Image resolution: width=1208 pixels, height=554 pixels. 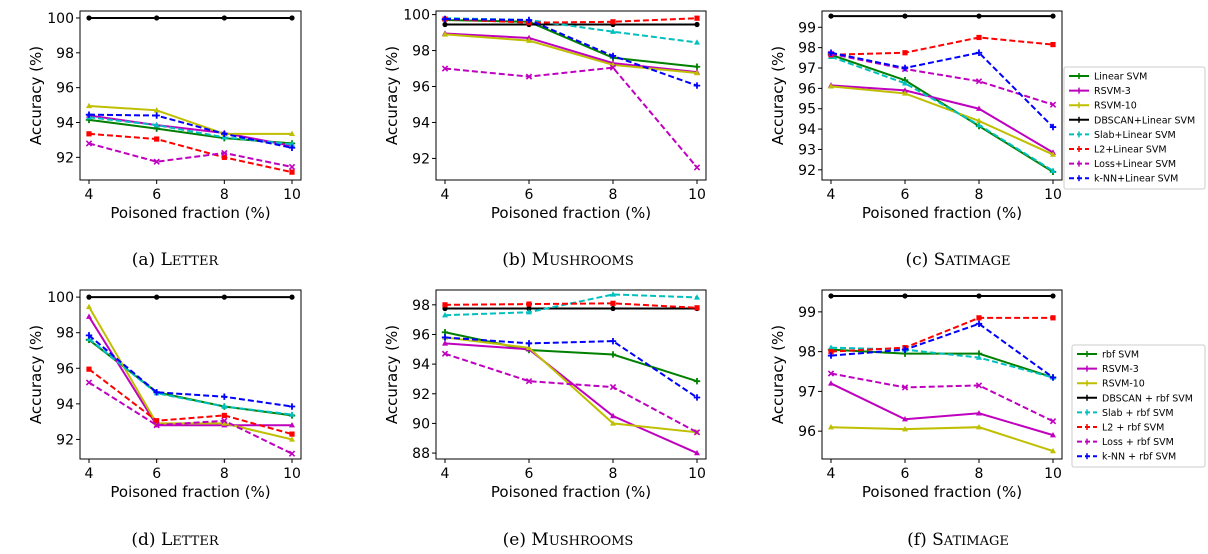 I want to click on legend-entry: Slab + rbf SVM, so click(x=1125, y=413).